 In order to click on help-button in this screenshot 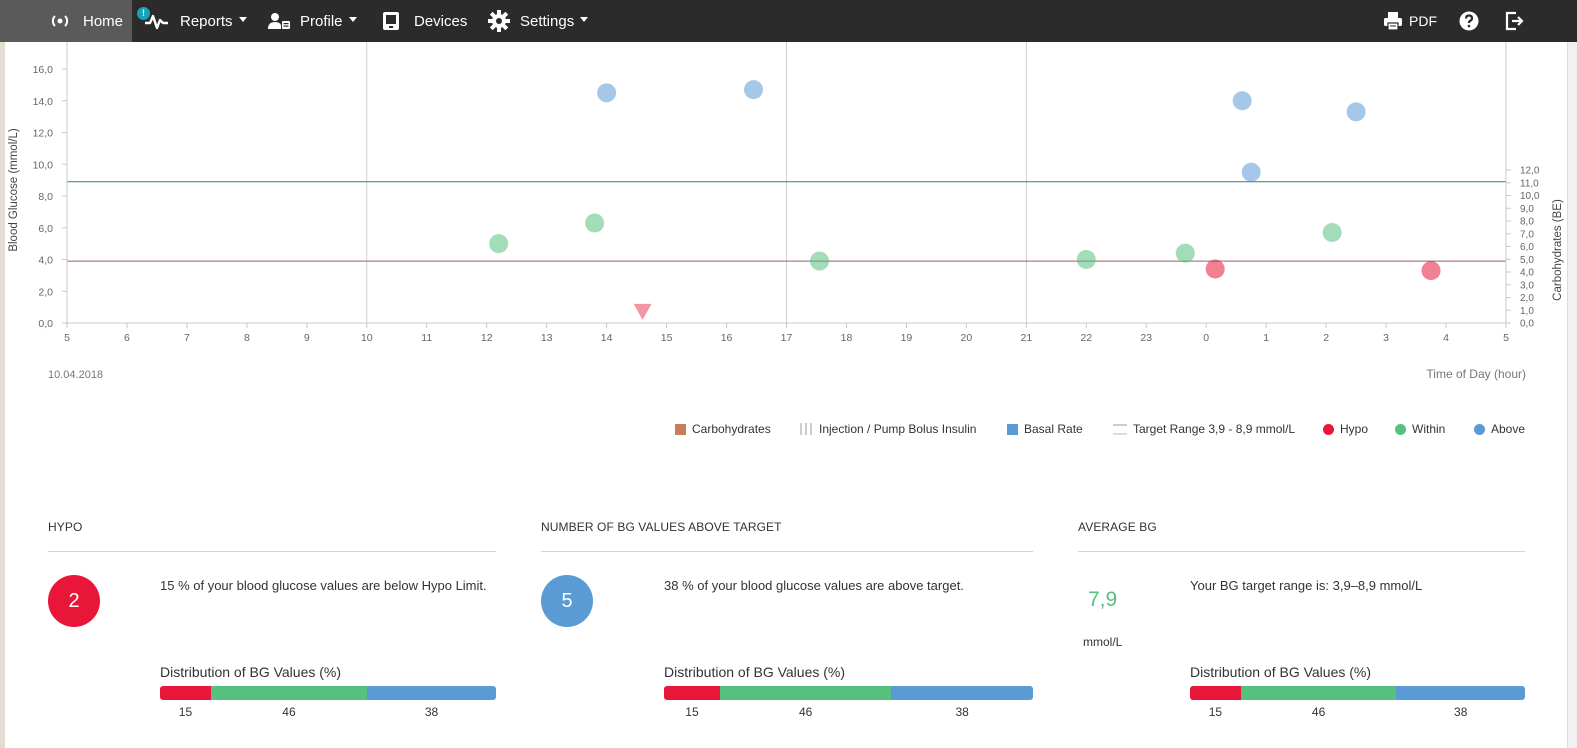, I will do `click(1469, 21)`.